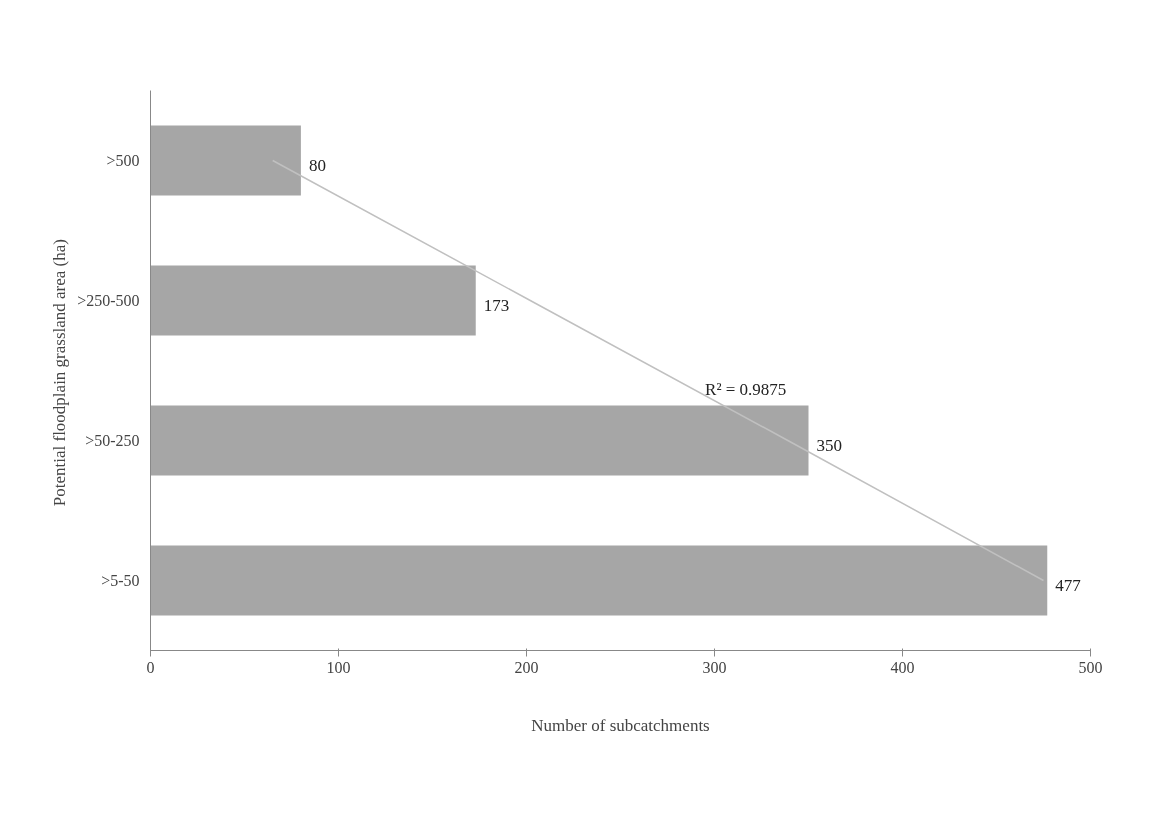 The height and width of the screenshot is (817, 1168). Describe the element at coordinates (526, 667) in the screenshot. I see `x-tick-label: 200` at that location.